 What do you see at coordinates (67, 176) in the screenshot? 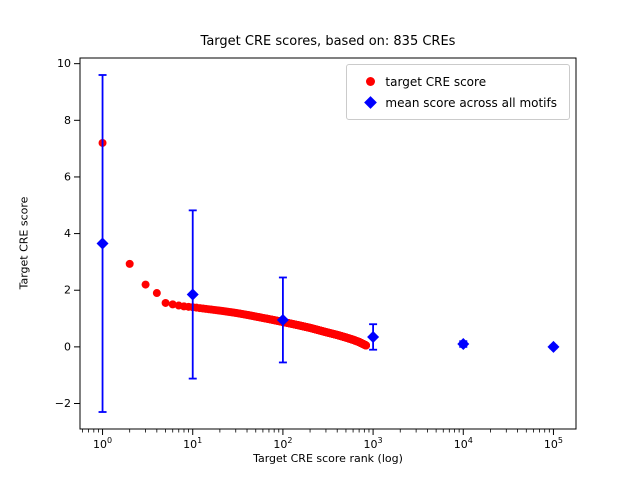
I see `svg-text: 6` at bounding box center [67, 176].